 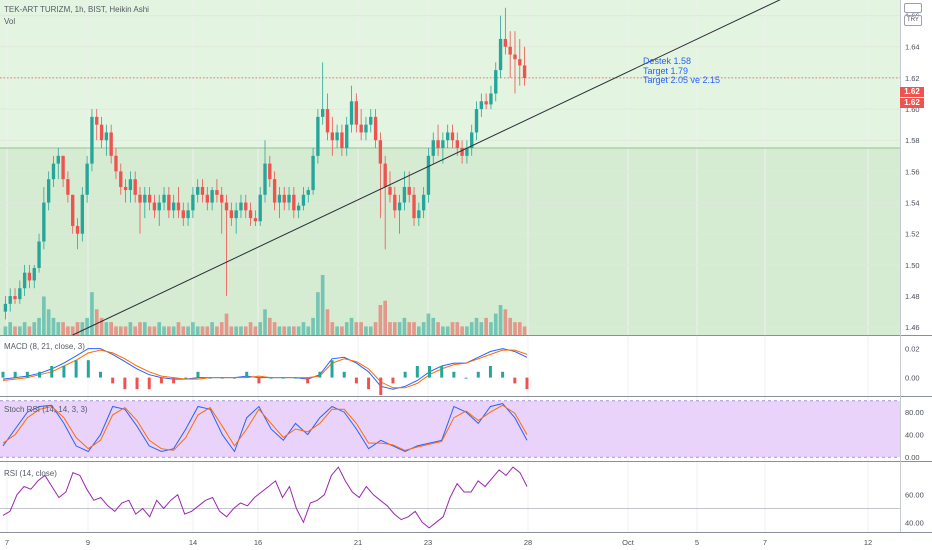 I want to click on stoch-band, so click(x=450, y=429).